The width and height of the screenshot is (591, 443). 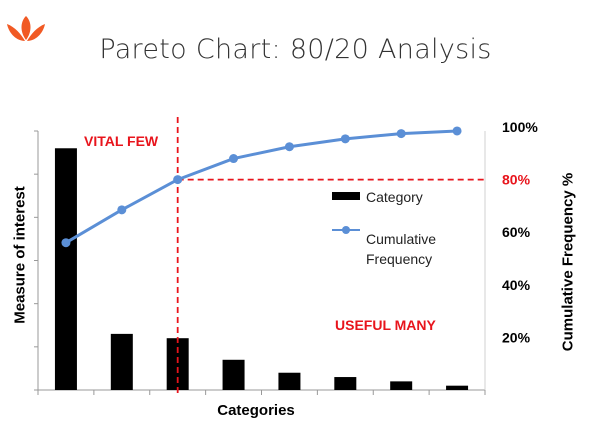 What do you see at coordinates (346, 196) in the screenshot?
I see `legend-swatch-category` at bounding box center [346, 196].